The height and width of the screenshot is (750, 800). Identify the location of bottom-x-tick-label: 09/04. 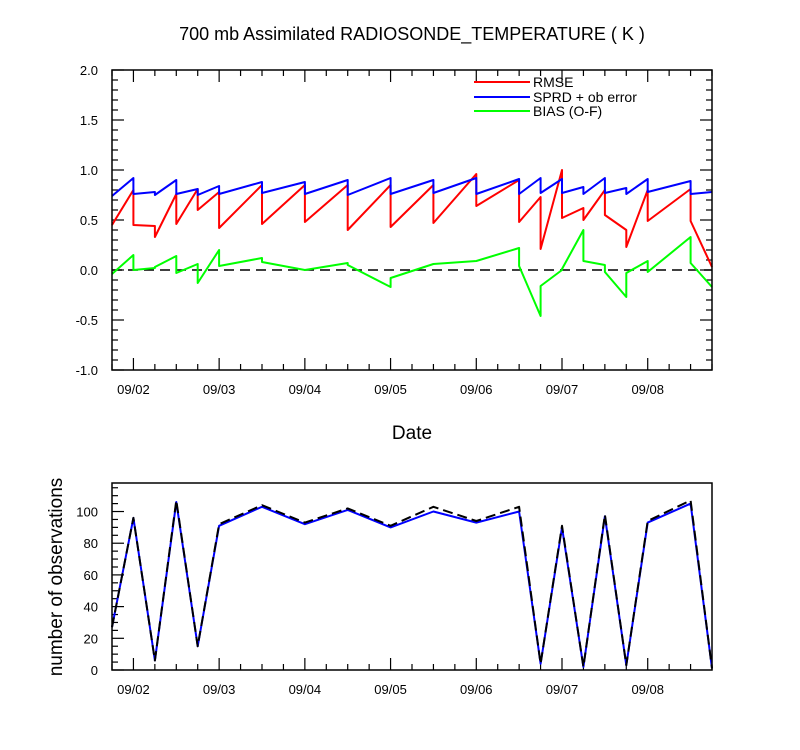
(305, 689).